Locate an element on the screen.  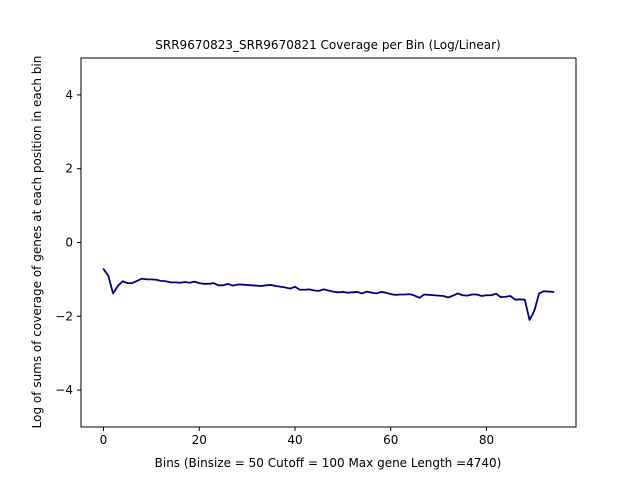
x-tick-label: 80 is located at coordinates (486, 440).